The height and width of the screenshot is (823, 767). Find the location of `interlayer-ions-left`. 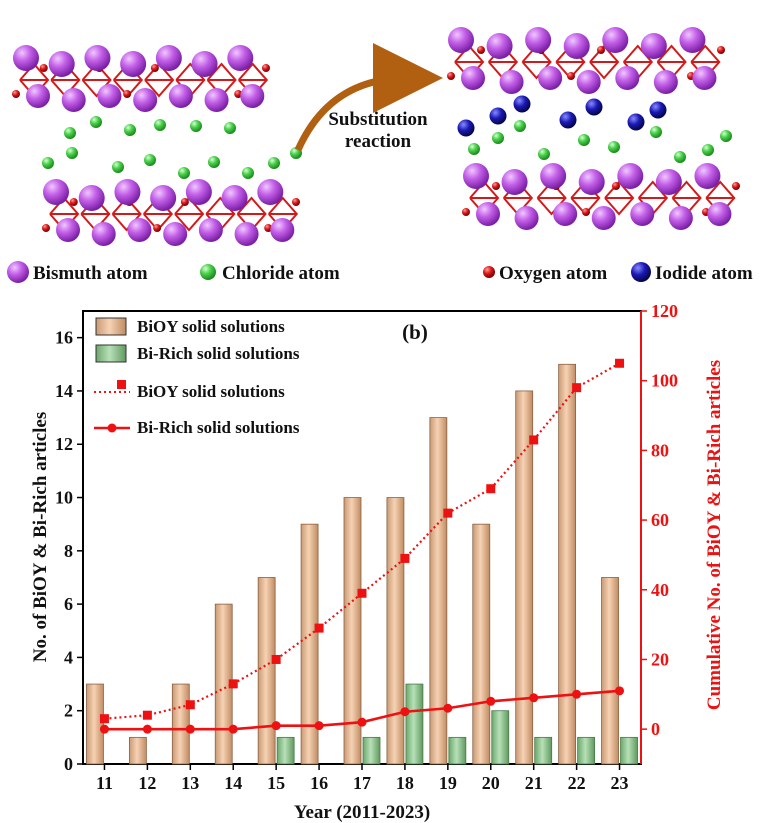

interlayer-ions-left is located at coordinates (172, 147).